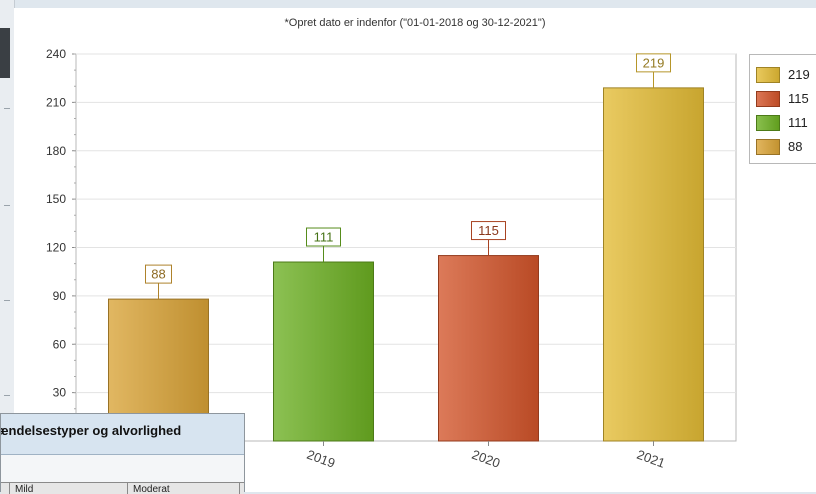  I want to click on y-tick-label: 90, so click(60, 296).